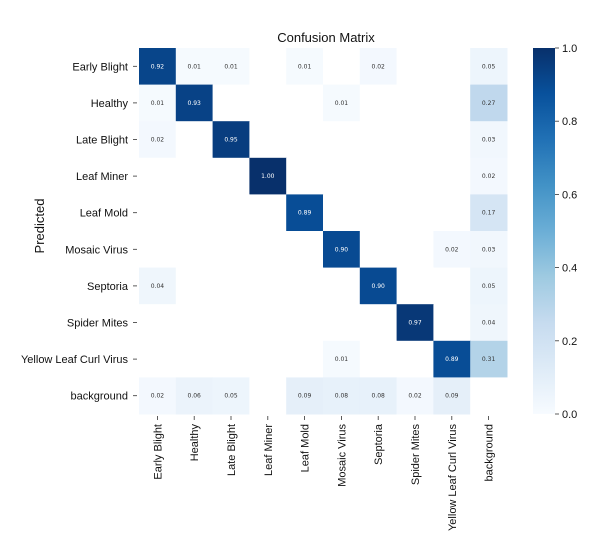 This screenshot has height=540, width=597. I want to click on column-label: Leaf Miner, so click(269, 450).